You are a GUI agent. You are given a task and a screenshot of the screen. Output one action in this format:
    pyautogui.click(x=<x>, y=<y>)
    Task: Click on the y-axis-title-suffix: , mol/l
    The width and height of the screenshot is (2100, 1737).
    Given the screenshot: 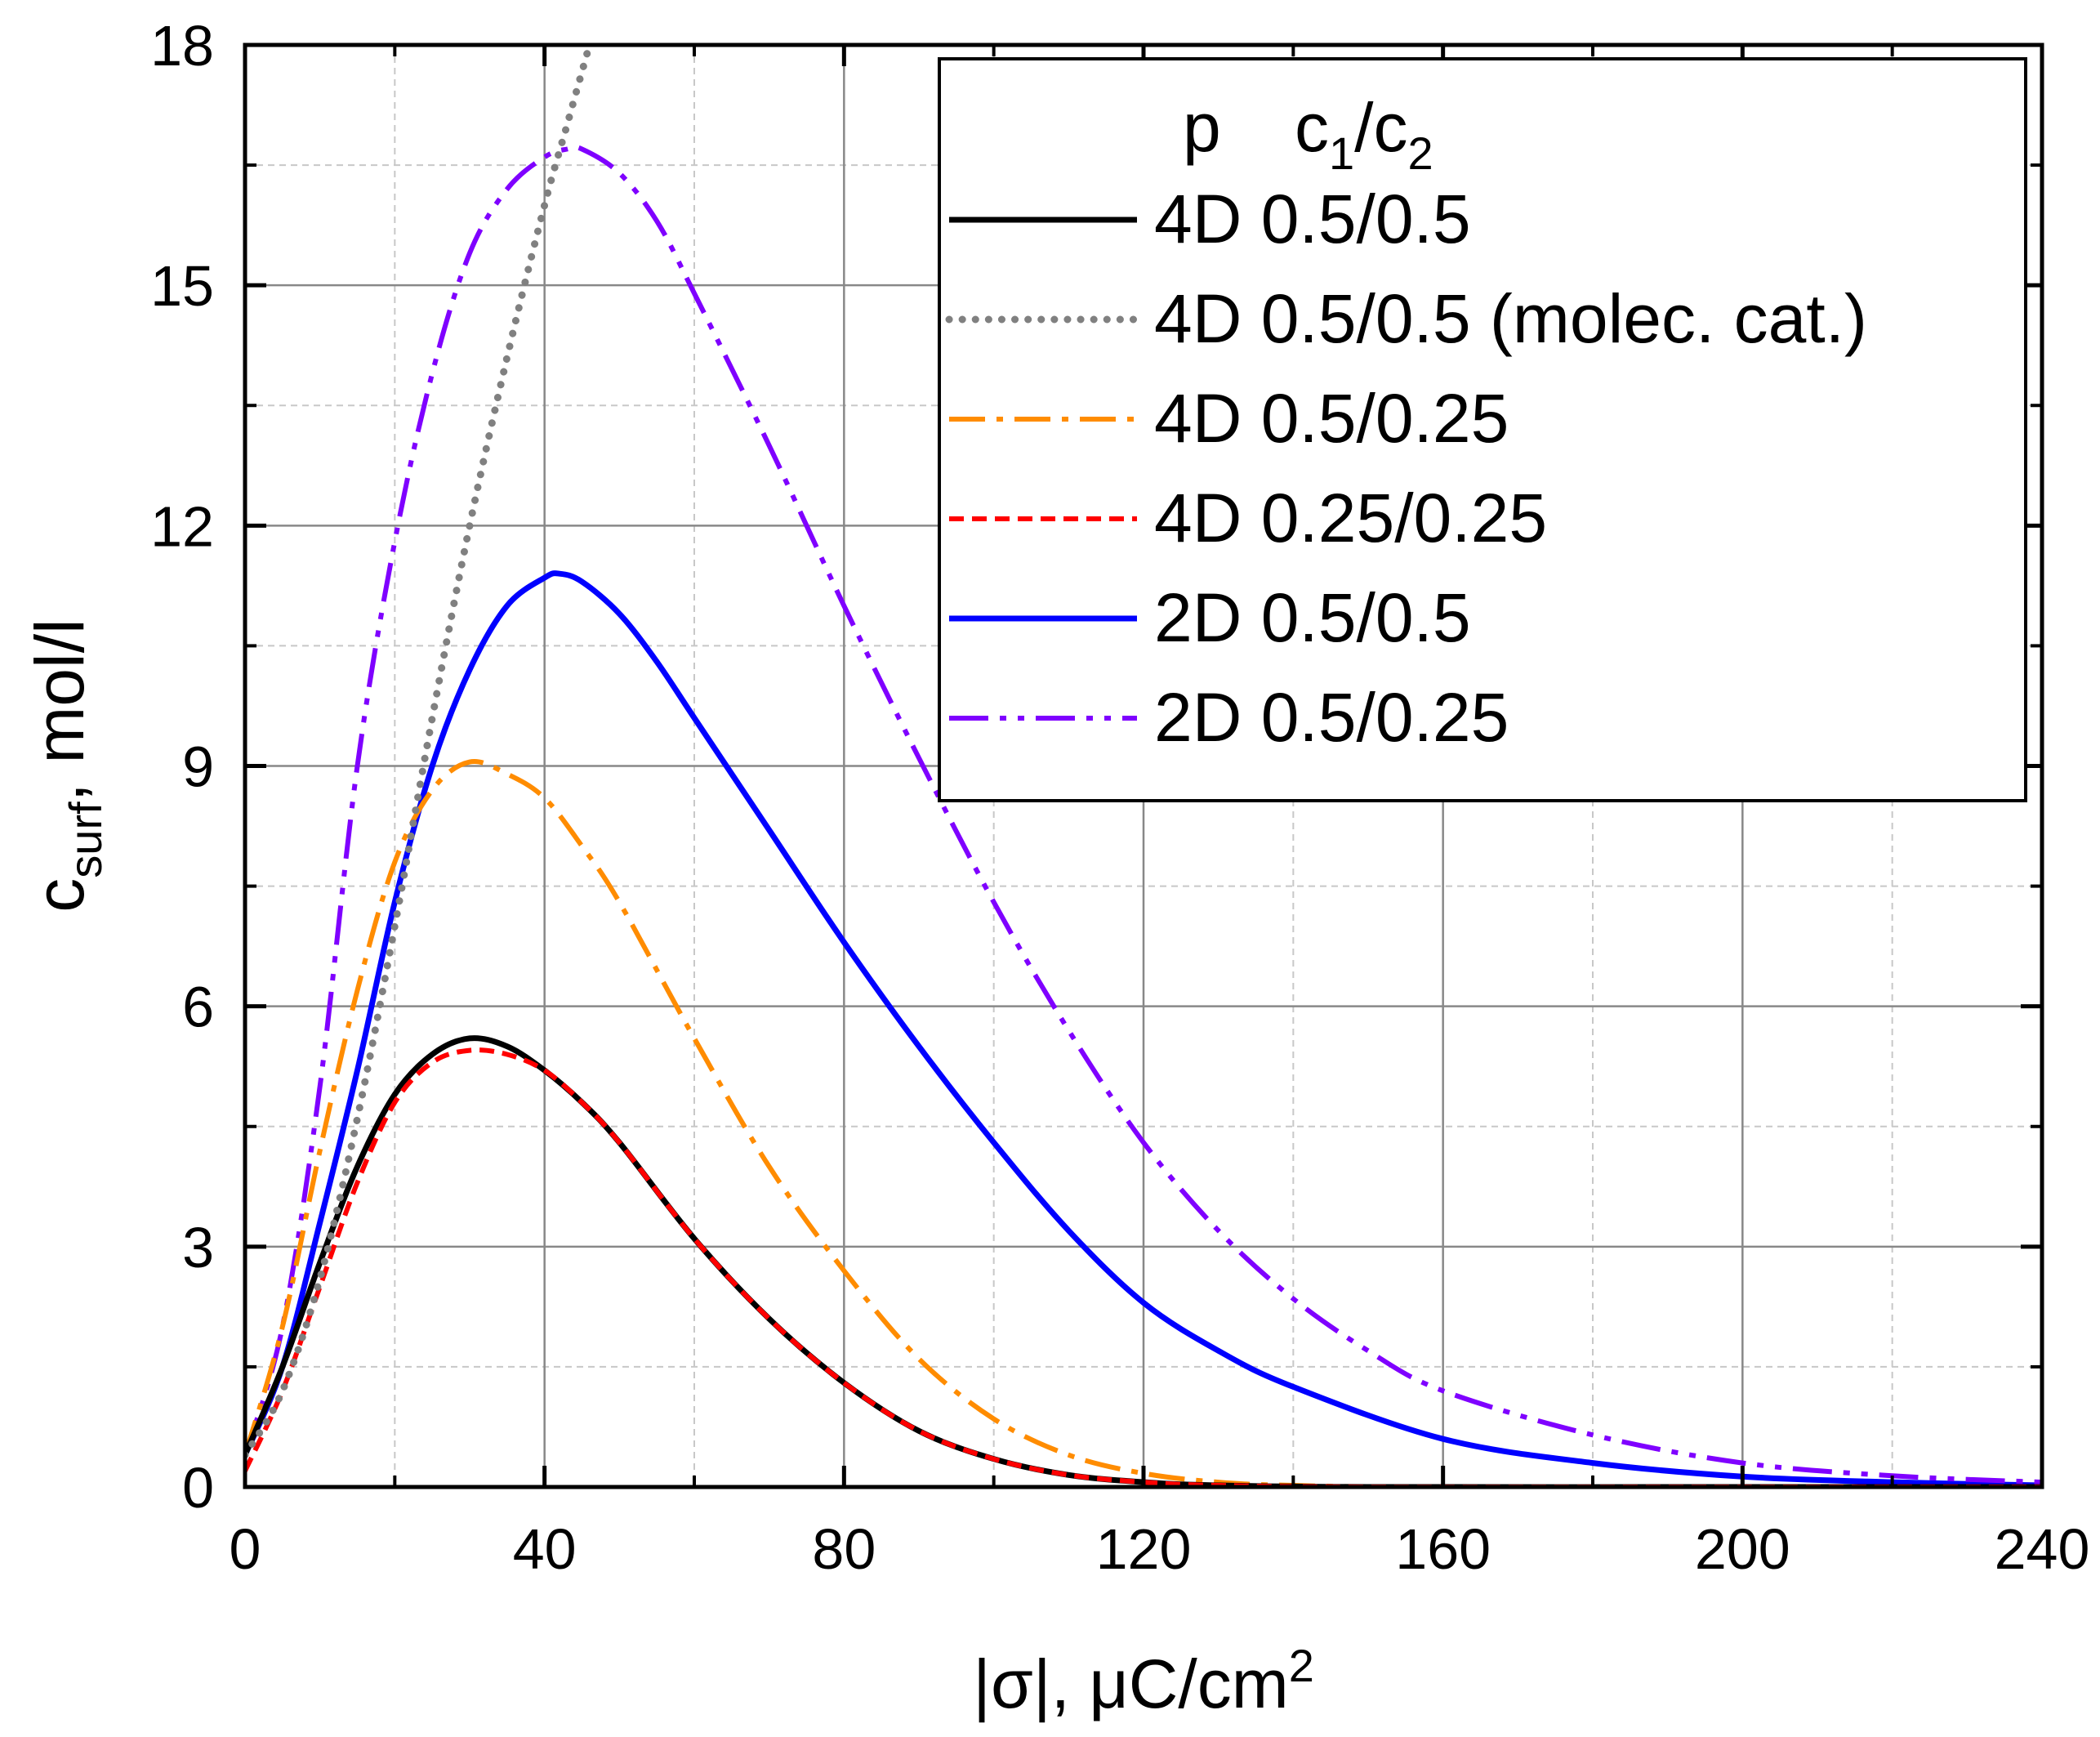 What is the action you would take?
    pyautogui.click(x=59, y=710)
    